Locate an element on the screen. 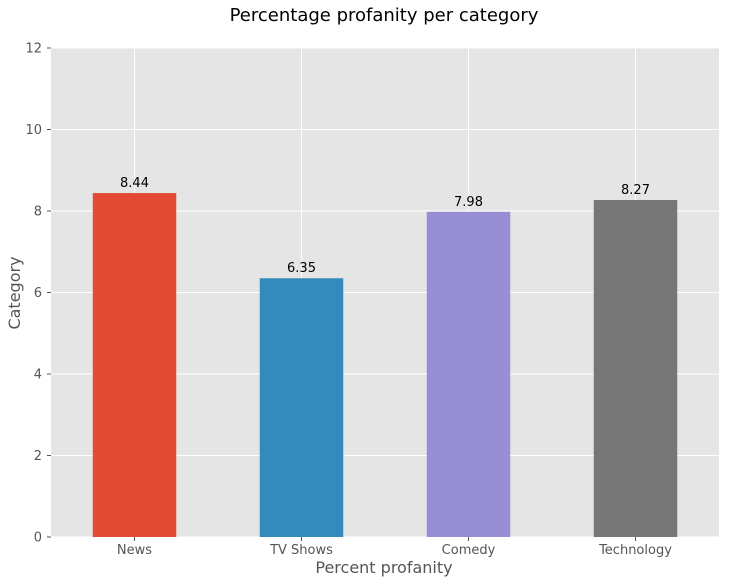 This screenshot has width=730, height=583. bar-value-label: 8.27 is located at coordinates (635, 190).